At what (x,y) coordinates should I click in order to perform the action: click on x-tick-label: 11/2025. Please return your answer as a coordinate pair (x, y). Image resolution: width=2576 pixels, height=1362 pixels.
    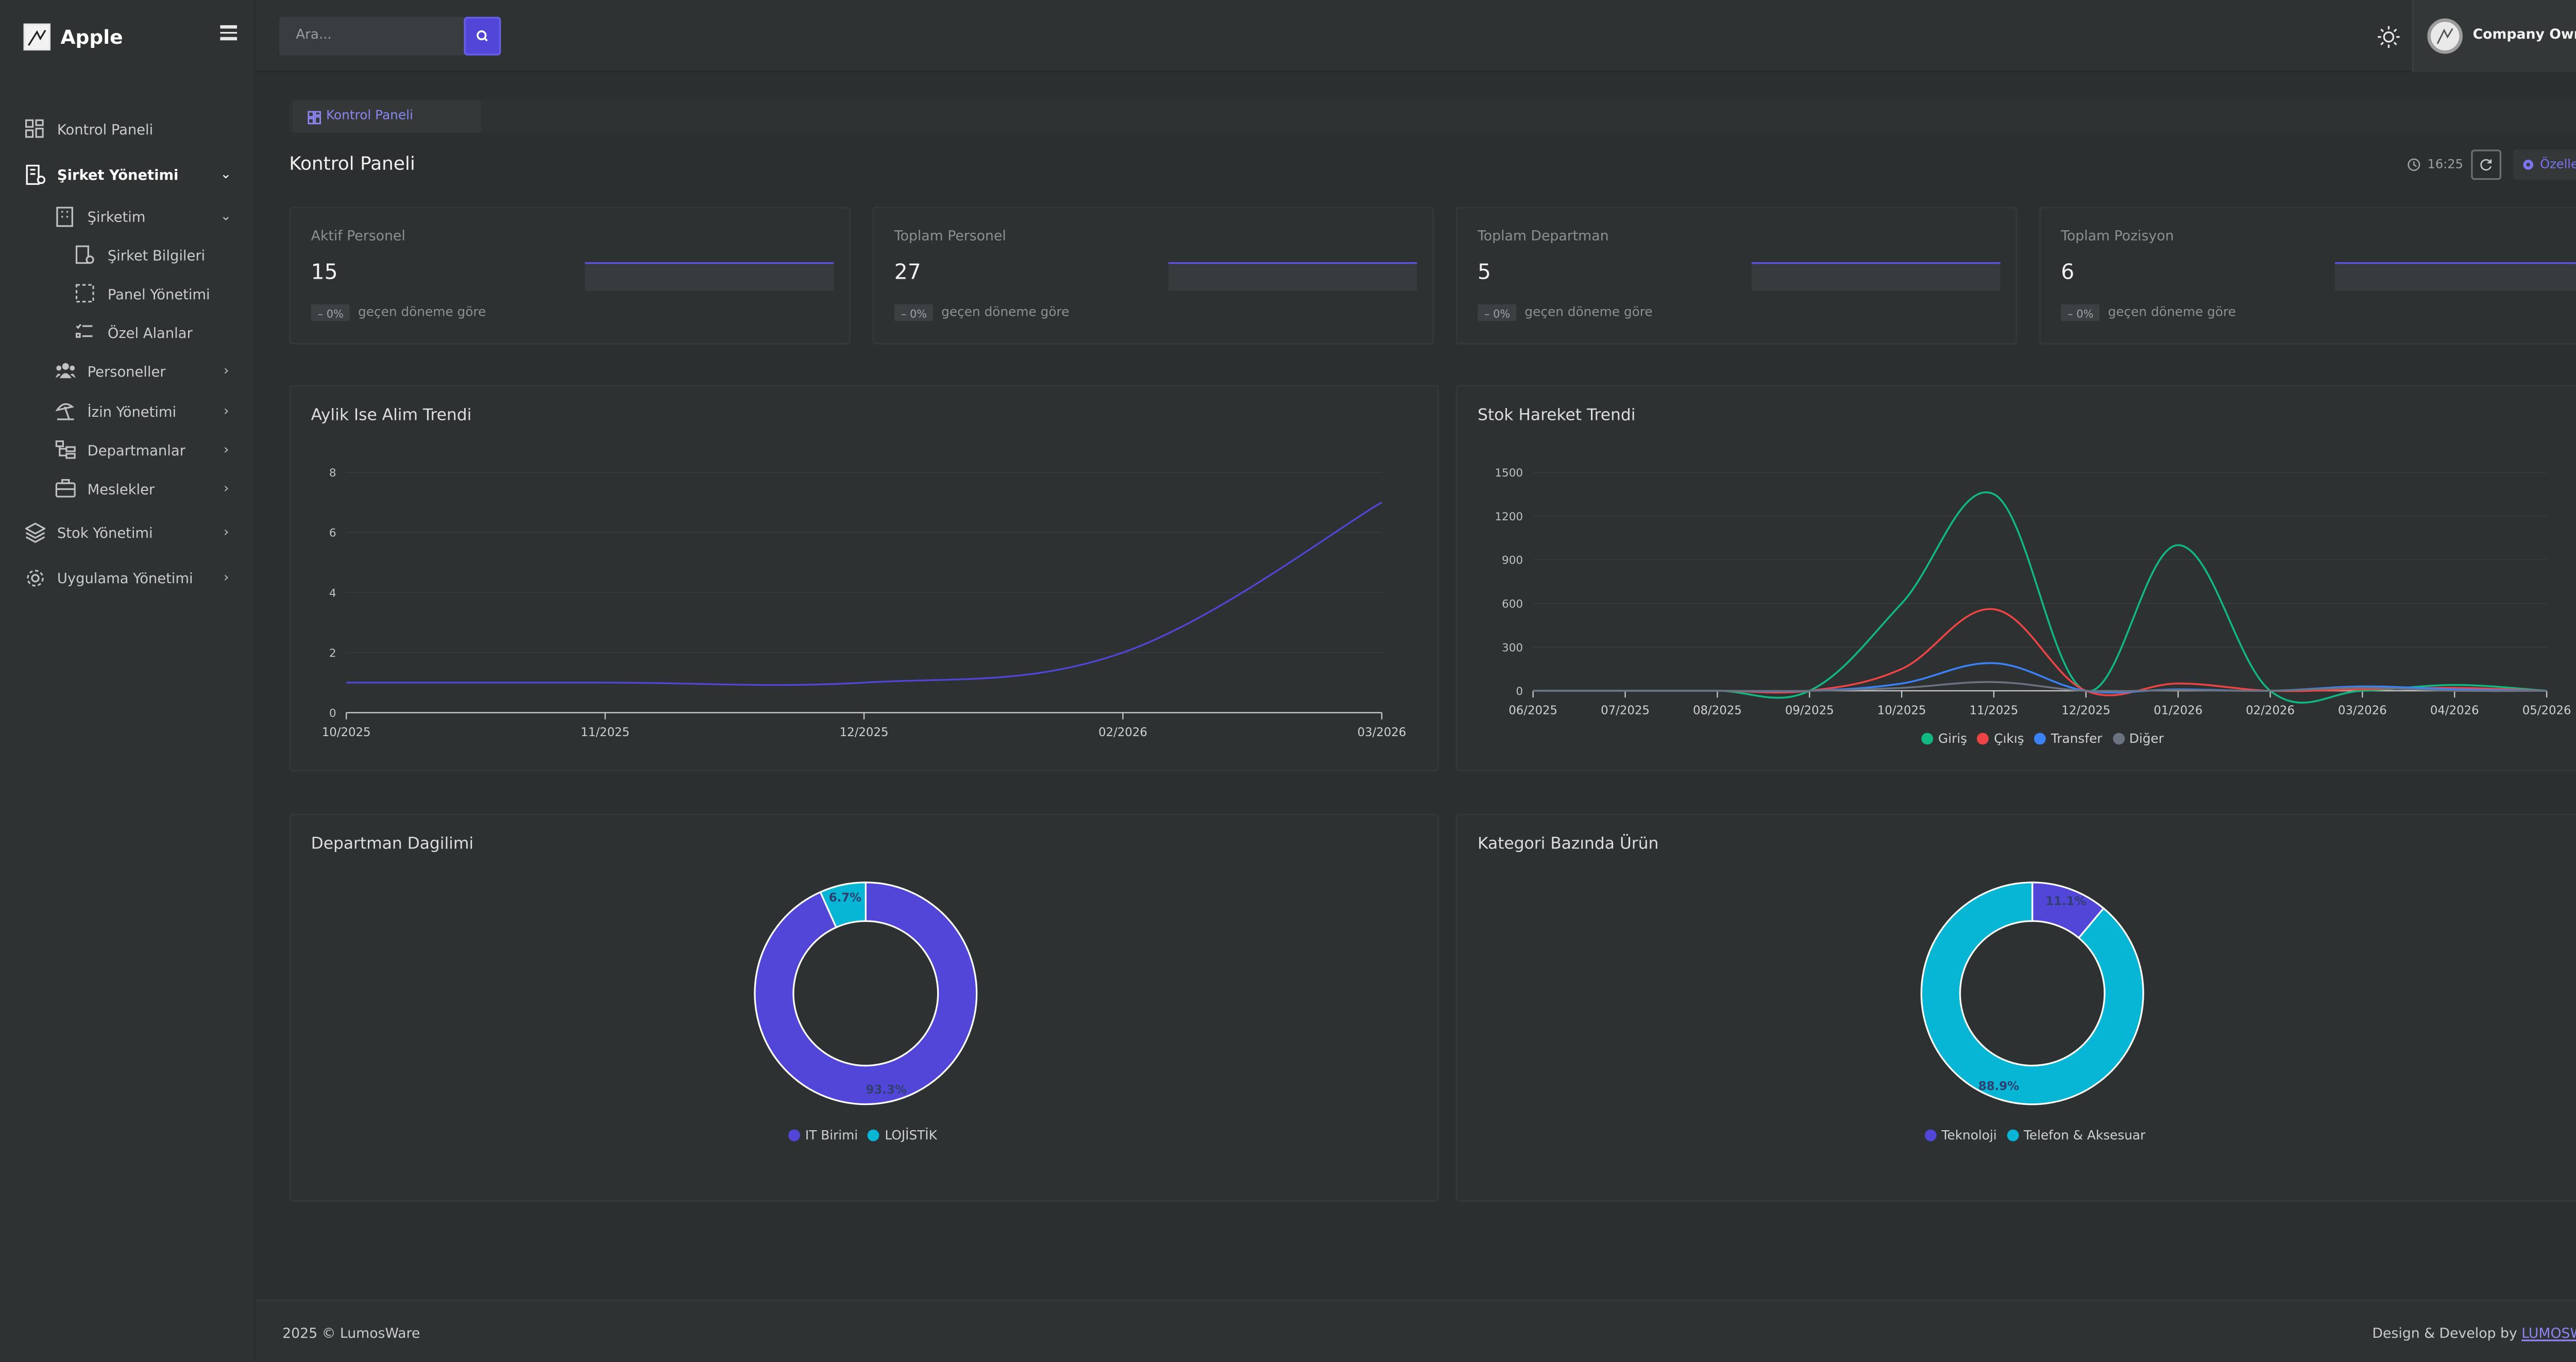
    Looking at the image, I should click on (605, 732).